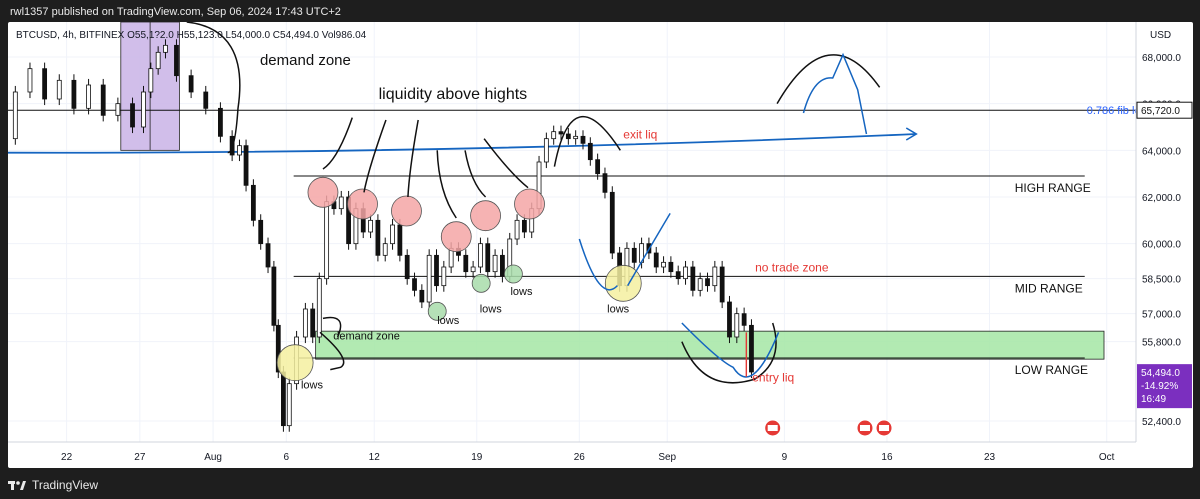 The width and height of the screenshot is (1200, 499). Describe the element at coordinates (213, 457) in the screenshot. I see `x-tick-label: Aug` at that location.